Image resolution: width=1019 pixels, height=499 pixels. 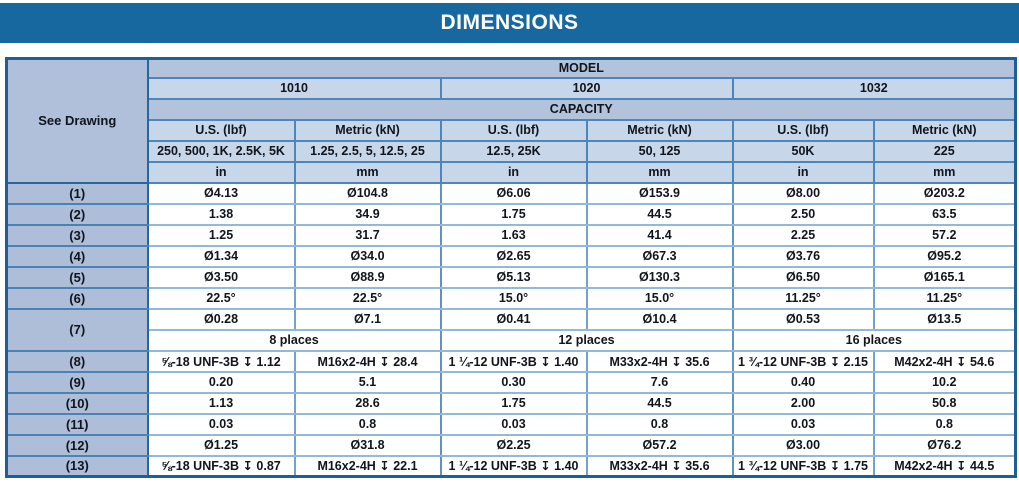 What do you see at coordinates (511, 298) in the screenshot?
I see `table-row: (6) 22.5° 22.5° 15.0° 15.0° 11.25° 11.25°` at bounding box center [511, 298].